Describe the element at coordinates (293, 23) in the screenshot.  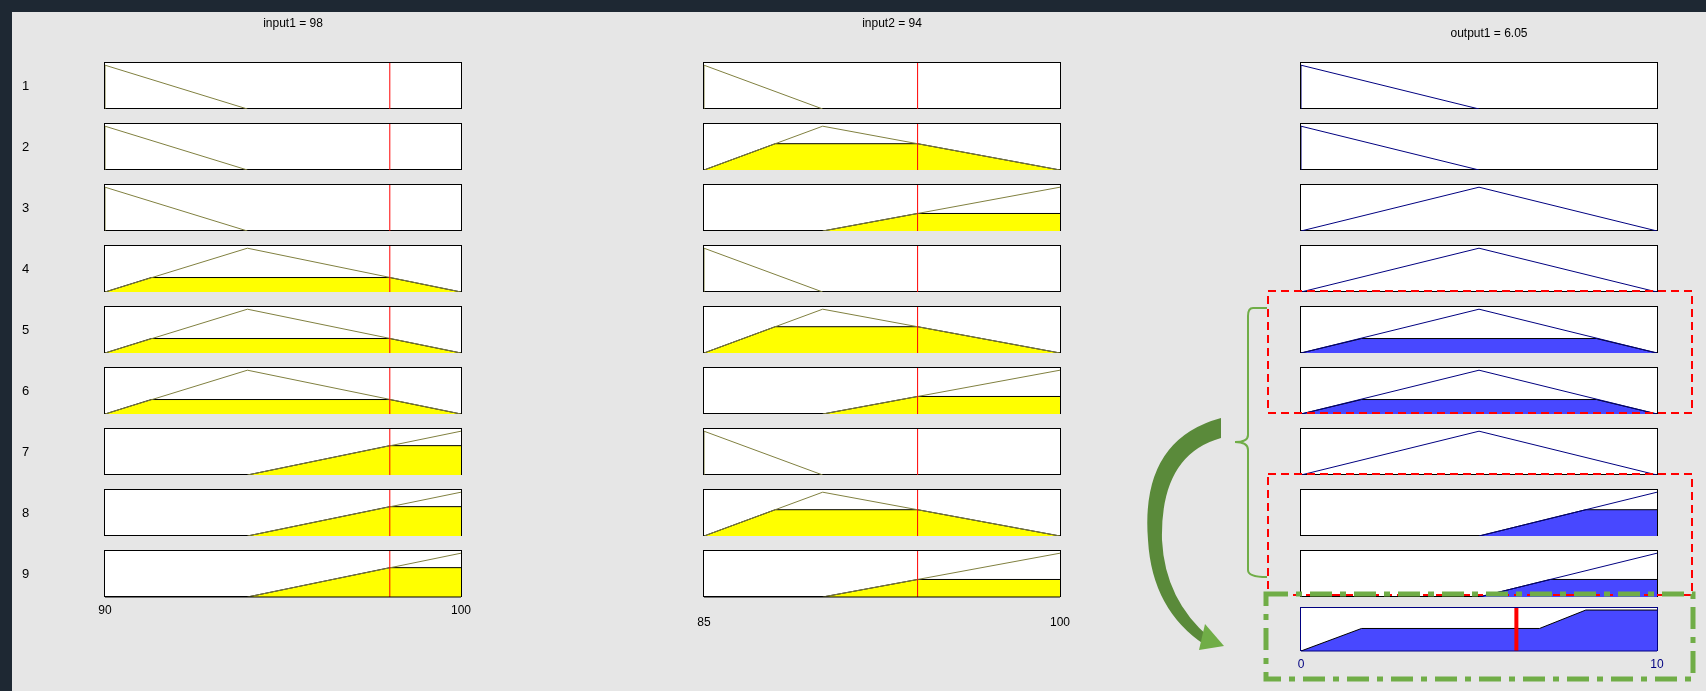
I see `chart-title: input1 = 98` at that location.